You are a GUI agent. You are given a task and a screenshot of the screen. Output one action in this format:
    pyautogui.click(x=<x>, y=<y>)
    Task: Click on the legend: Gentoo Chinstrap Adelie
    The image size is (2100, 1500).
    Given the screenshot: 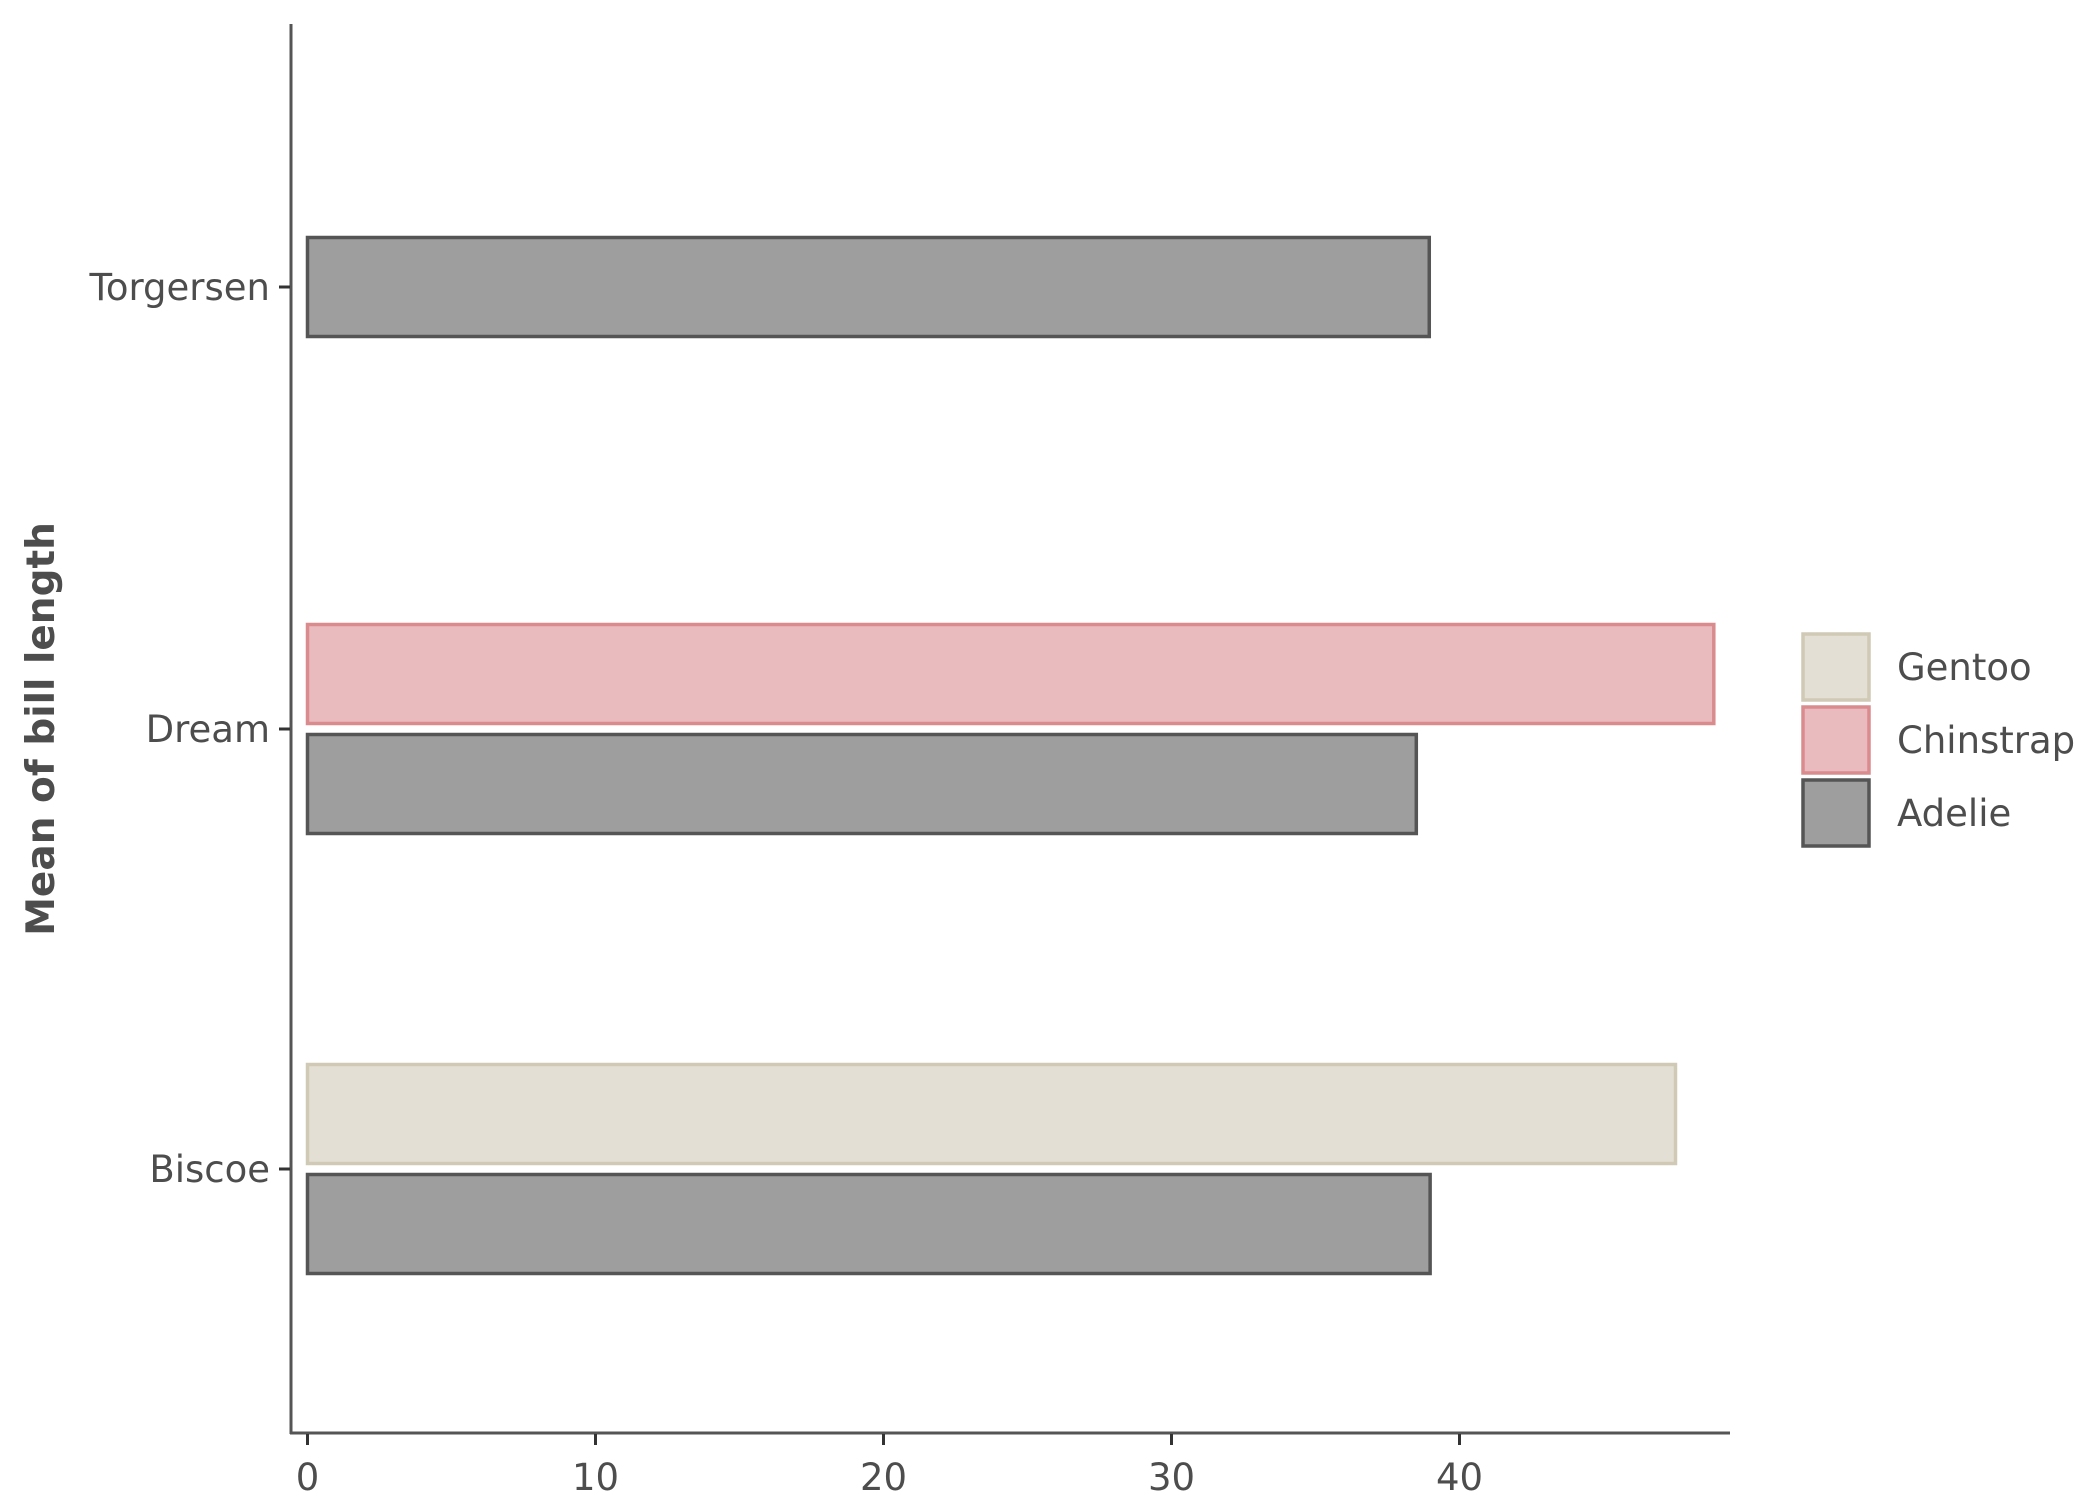 What is the action you would take?
    pyautogui.click(x=1938, y=740)
    